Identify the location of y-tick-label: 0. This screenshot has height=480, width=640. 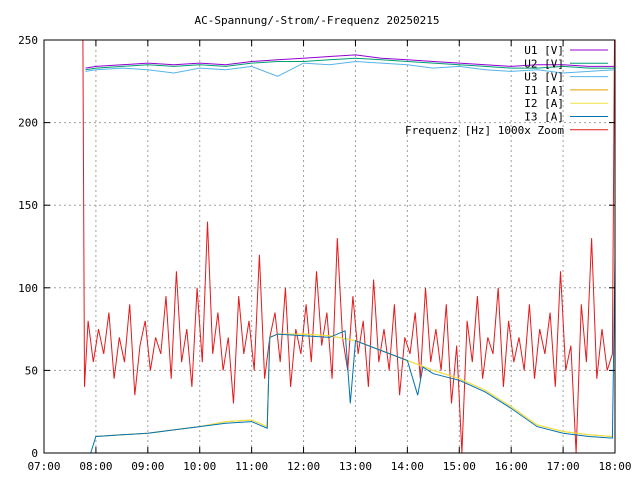
(34, 453).